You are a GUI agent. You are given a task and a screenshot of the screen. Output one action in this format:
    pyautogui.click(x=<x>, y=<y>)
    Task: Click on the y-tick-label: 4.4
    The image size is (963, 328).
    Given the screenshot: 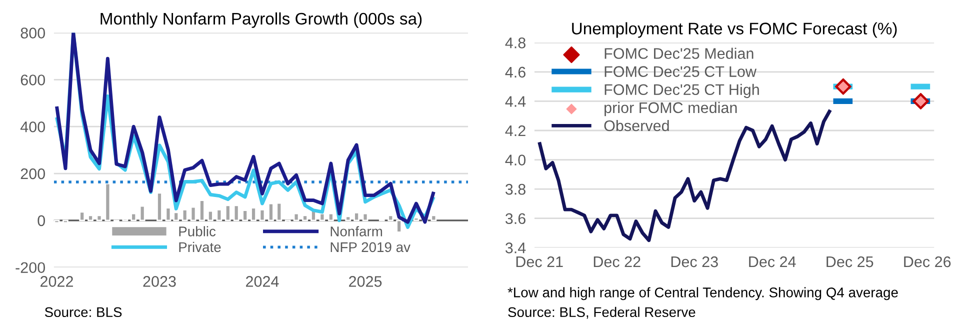 What is the action you would take?
    pyautogui.click(x=515, y=101)
    